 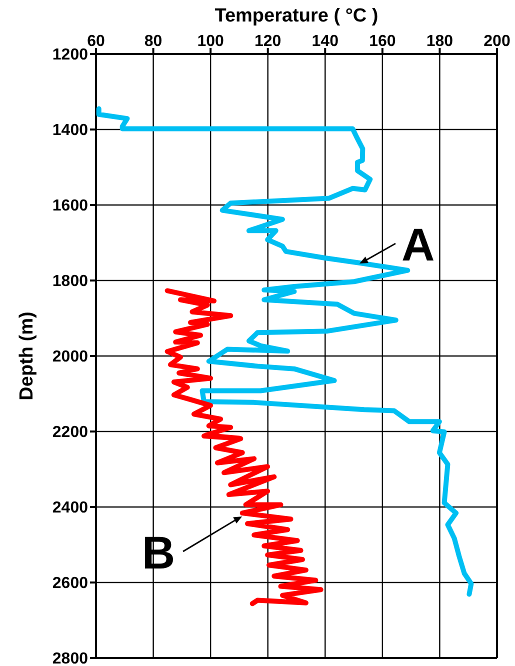 I want to click on y-tick-label: 2000, so click(x=70, y=357).